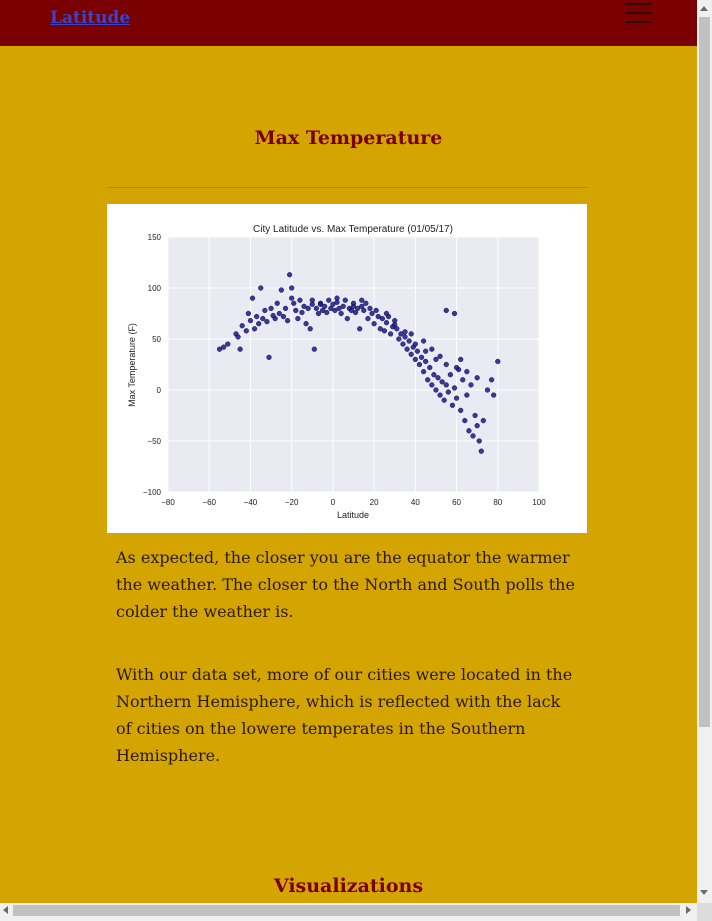  What do you see at coordinates (353, 364) in the screenshot?
I see `plot-area` at bounding box center [353, 364].